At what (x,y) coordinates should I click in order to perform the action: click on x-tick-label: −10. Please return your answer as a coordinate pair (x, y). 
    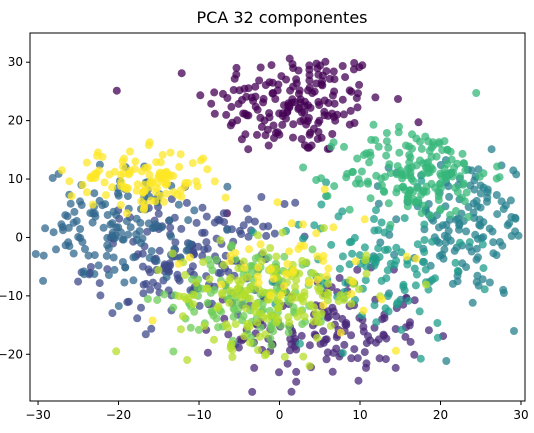
    Looking at the image, I should click on (198, 415).